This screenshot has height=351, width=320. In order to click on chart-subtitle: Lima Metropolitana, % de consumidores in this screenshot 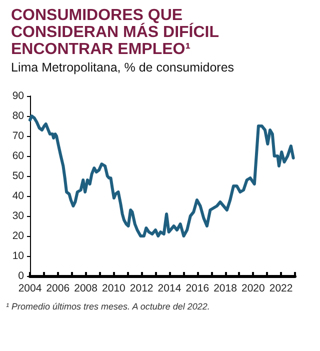, I will do `click(122, 67)`.